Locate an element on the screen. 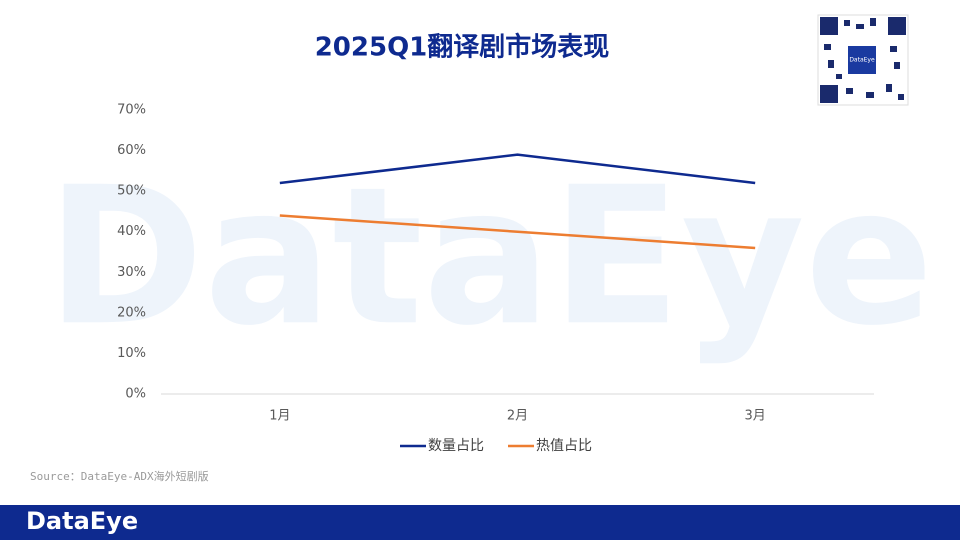  footer-logo: DataEye is located at coordinates (82, 521).